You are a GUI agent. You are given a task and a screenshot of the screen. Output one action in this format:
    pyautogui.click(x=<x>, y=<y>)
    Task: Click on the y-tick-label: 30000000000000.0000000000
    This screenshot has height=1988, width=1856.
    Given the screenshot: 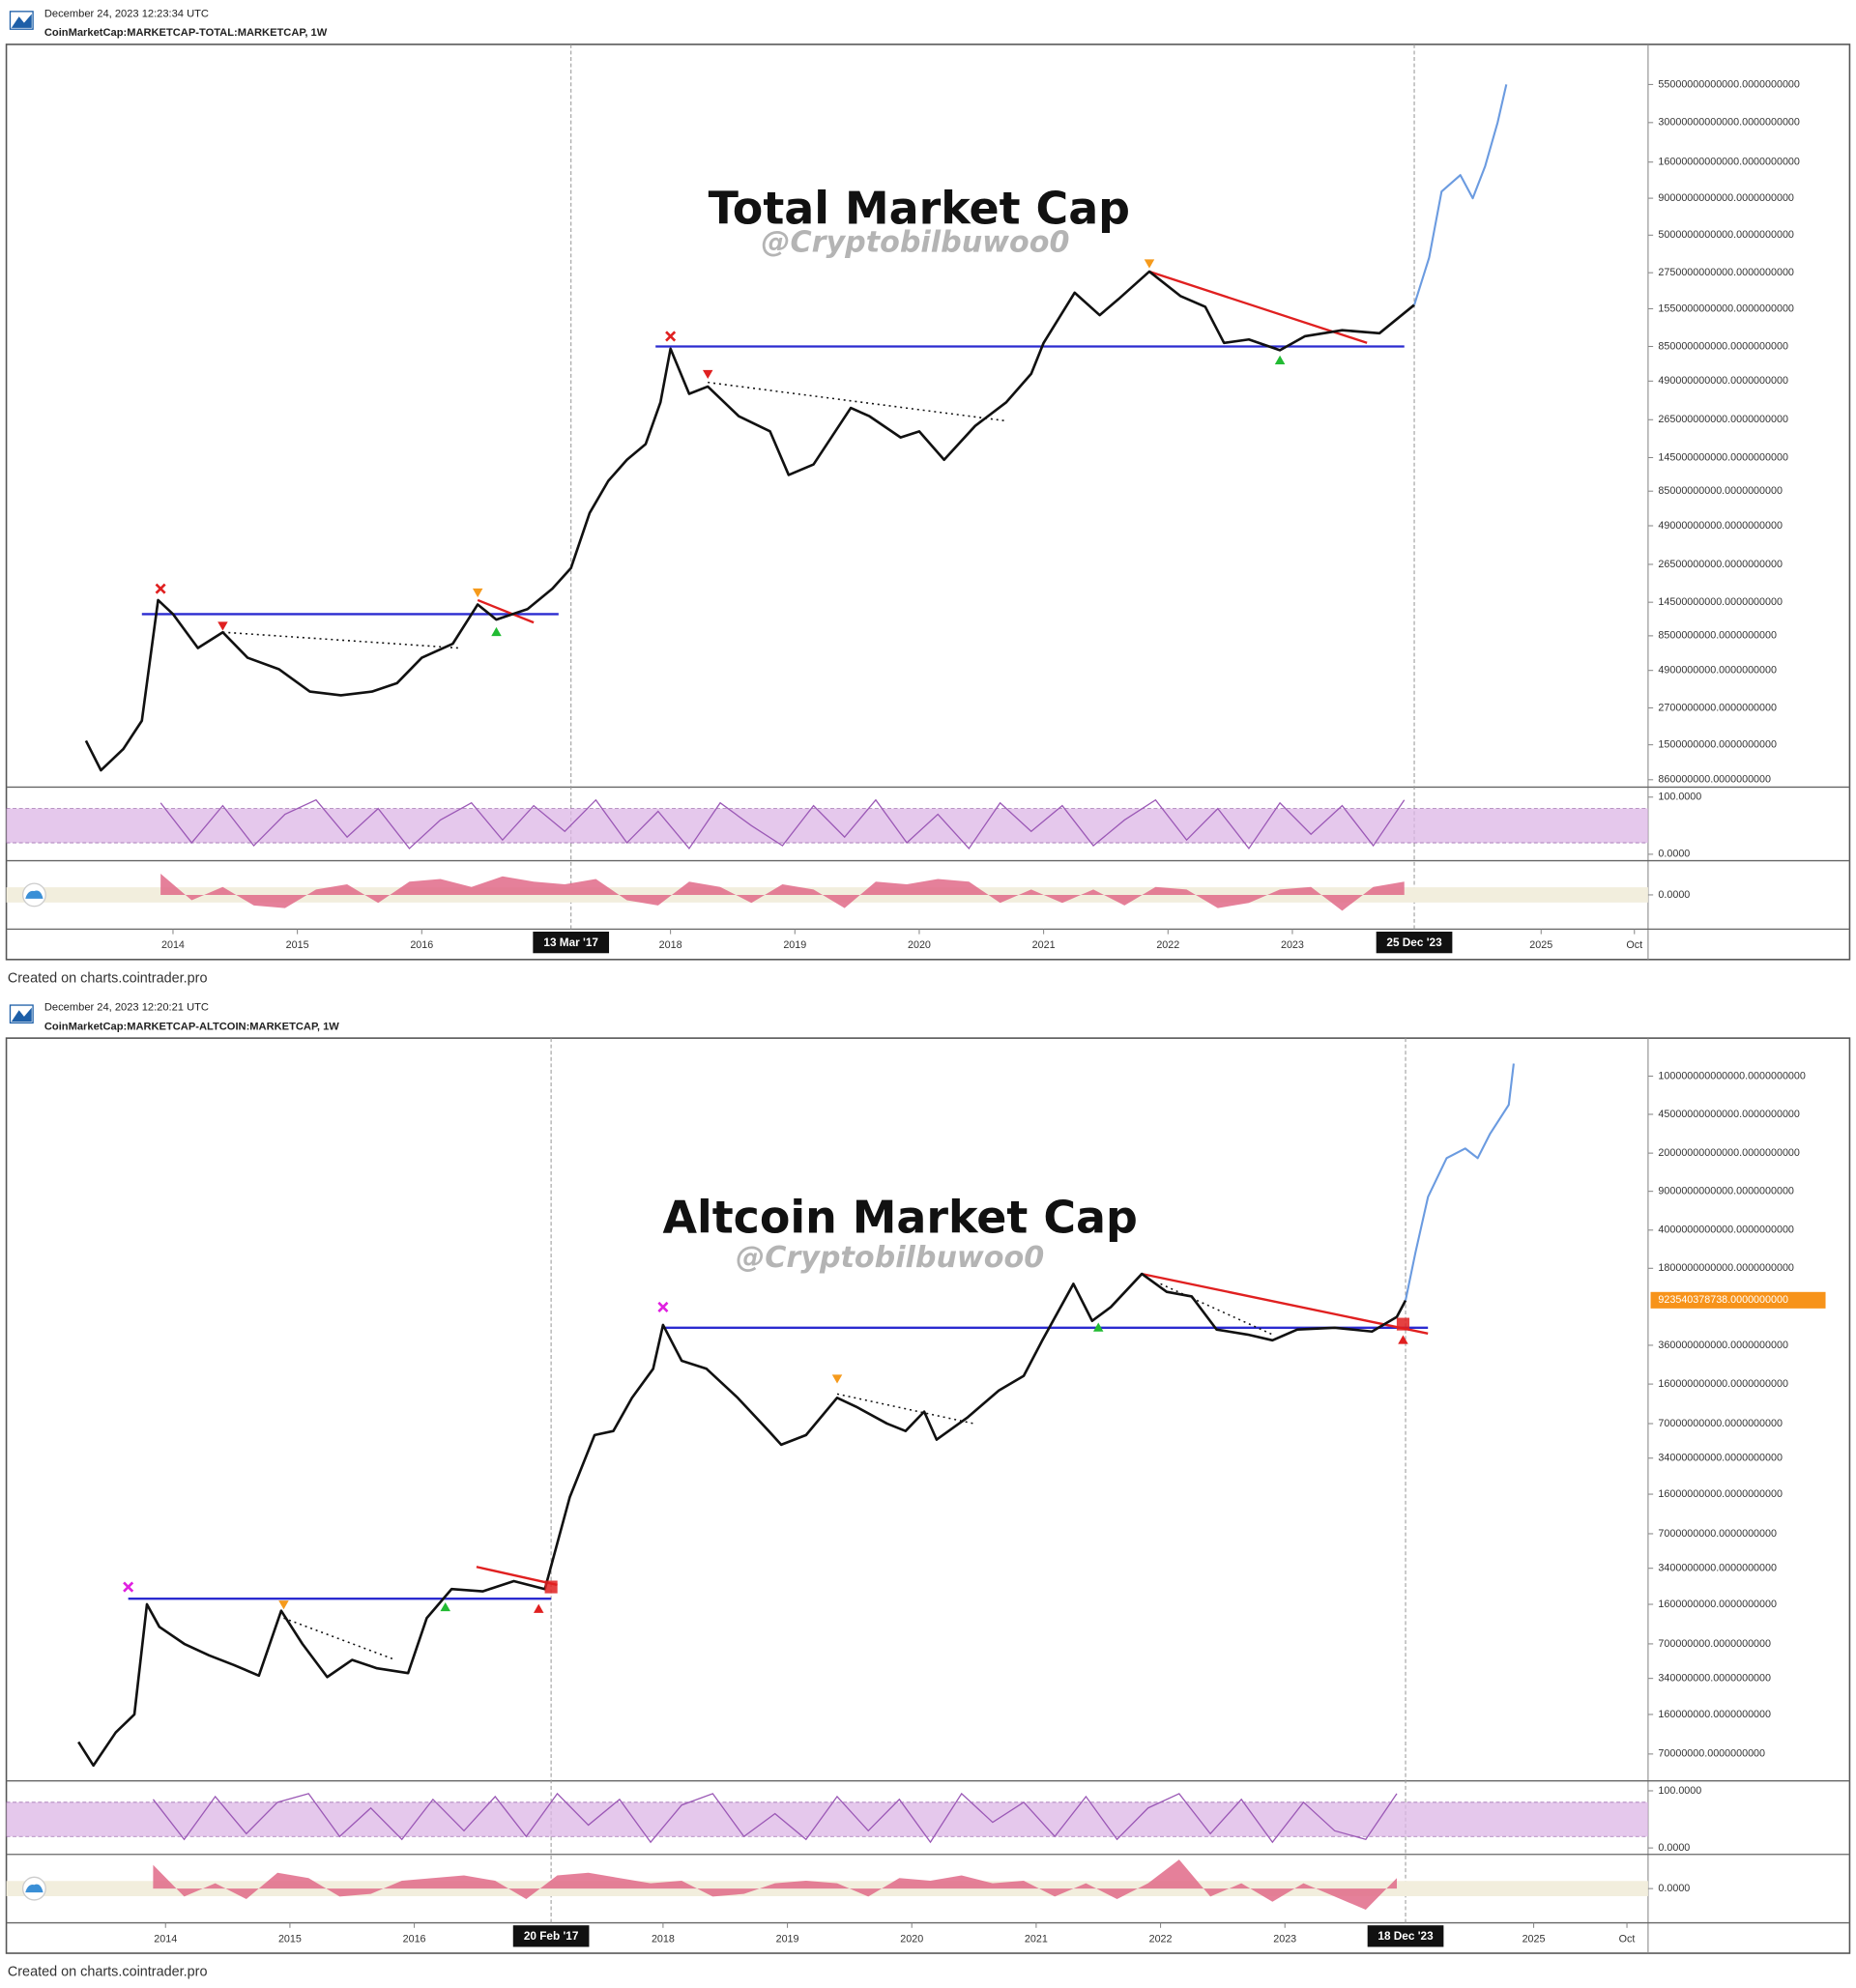 What is the action you would take?
    pyautogui.click(x=1728, y=123)
    